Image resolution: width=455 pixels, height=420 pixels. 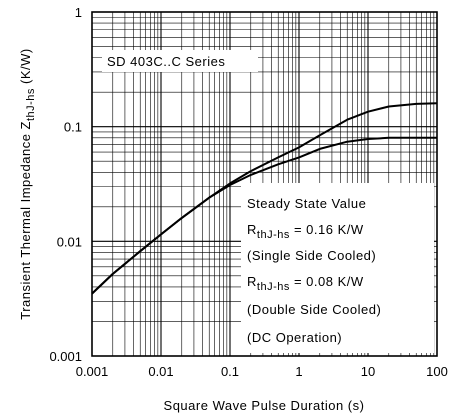 What do you see at coordinates (78, 12) in the screenshot?
I see `y-tick-label: 1` at bounding box center [78, 12].